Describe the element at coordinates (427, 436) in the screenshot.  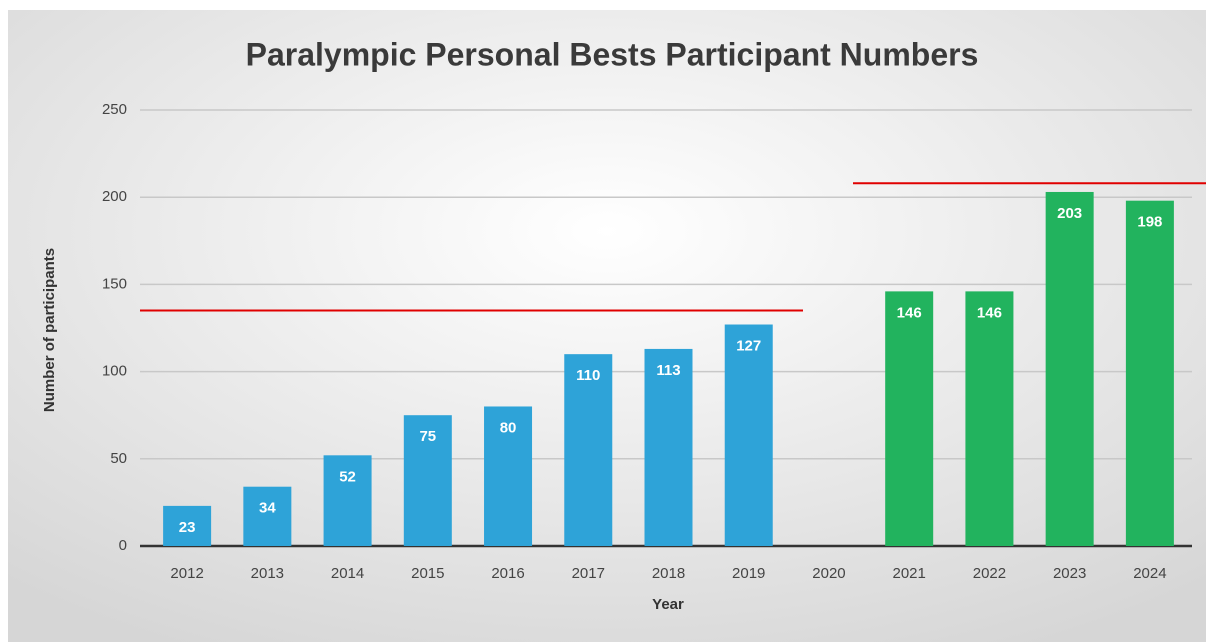
I see `data-label: 75` at that location.